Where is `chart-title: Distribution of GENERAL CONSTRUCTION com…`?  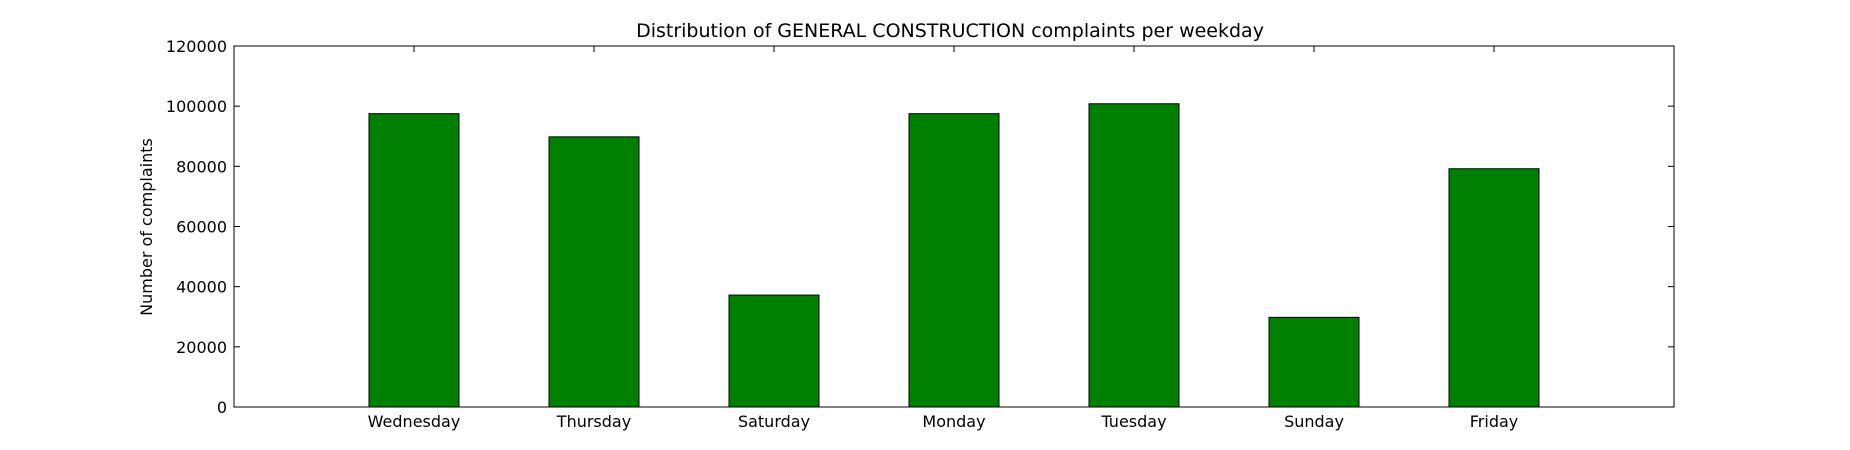 chart-title: Distribution of GENERAL CONSTRUCTION com… is located at coordinates (950, 31).